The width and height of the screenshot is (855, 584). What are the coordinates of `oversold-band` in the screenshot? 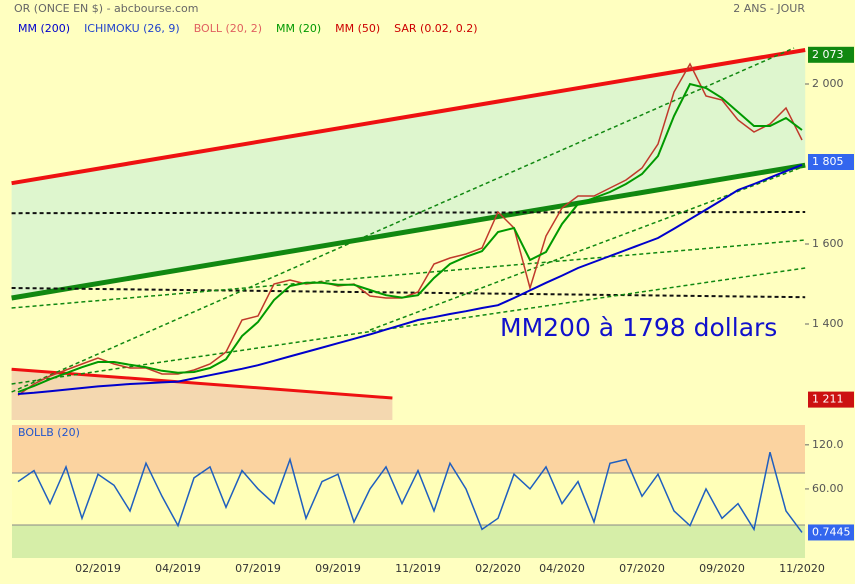 It's located at (408, 541).